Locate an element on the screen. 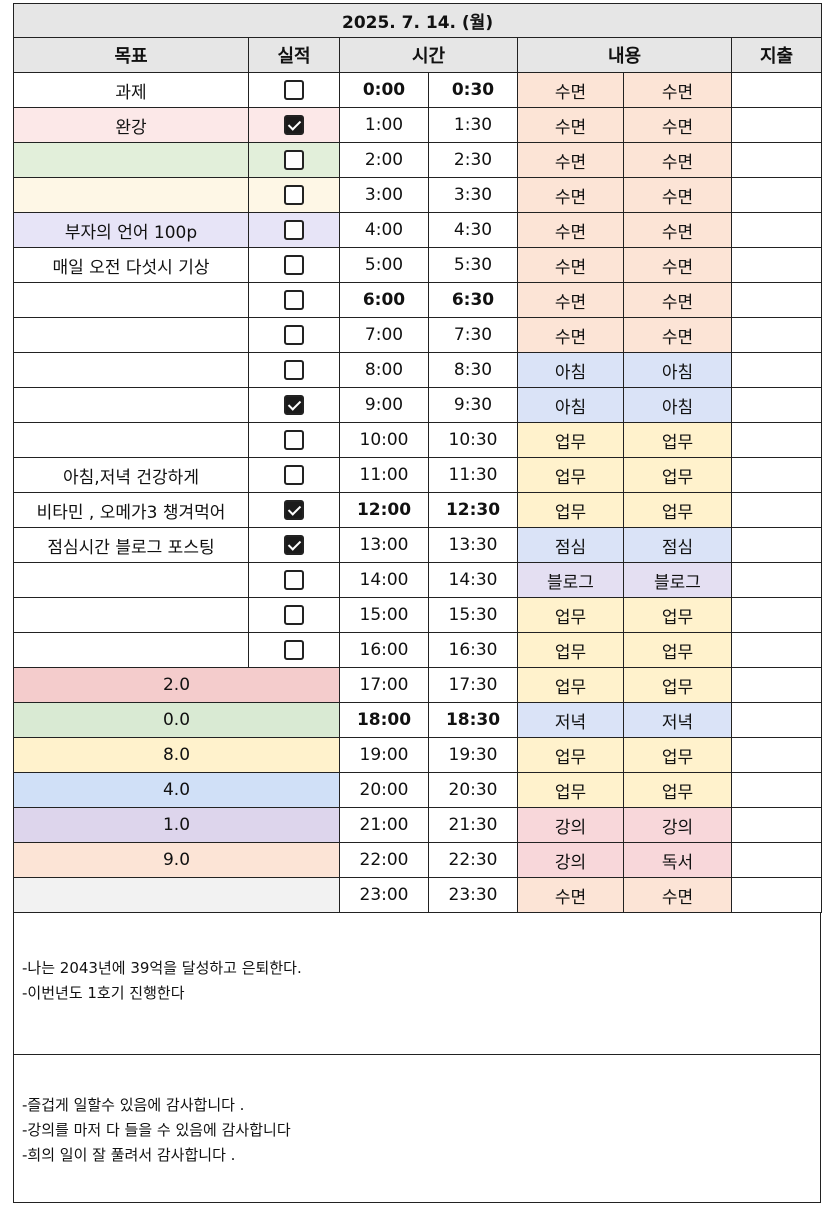 This screenshot has height=1206, width=827. goal-cell: 매일 오전 다섯시 기상 is located at coordinates (131, 265).